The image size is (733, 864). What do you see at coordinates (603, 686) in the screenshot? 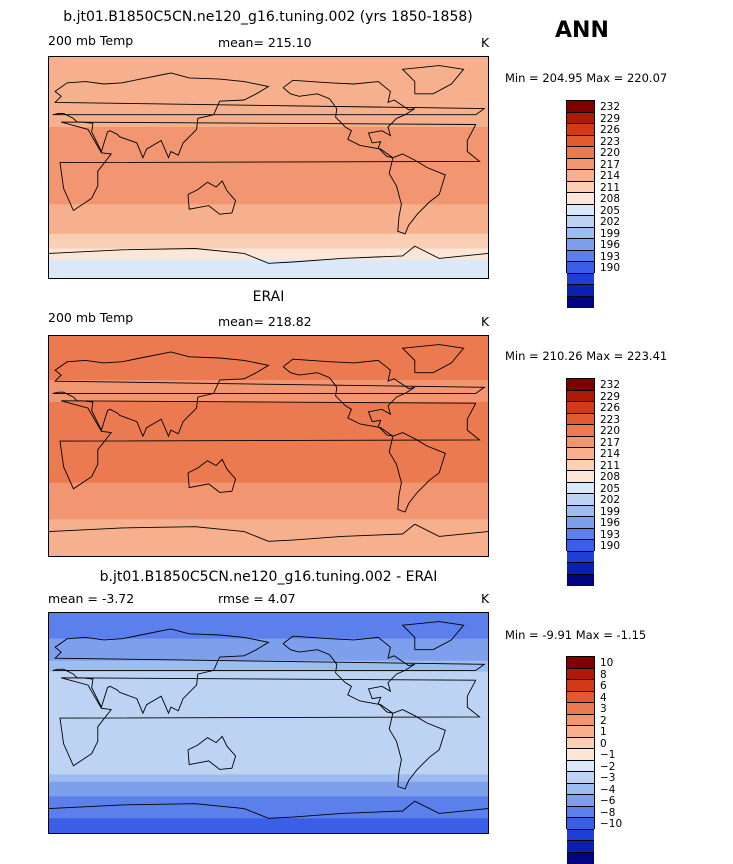
I see `colorbar-label: 6` at bounding box center [603, 686].